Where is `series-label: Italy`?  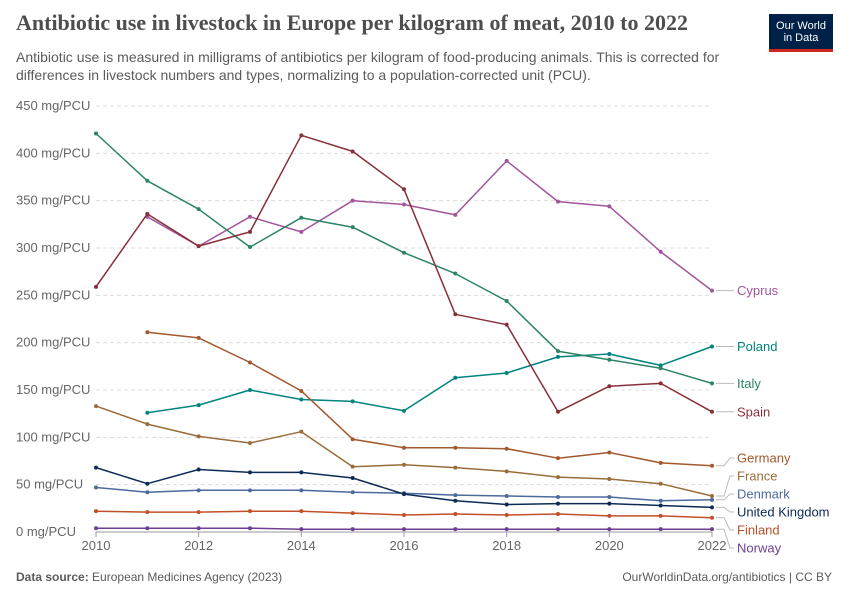 series-label: Italy is located at coordinates (749, 383).